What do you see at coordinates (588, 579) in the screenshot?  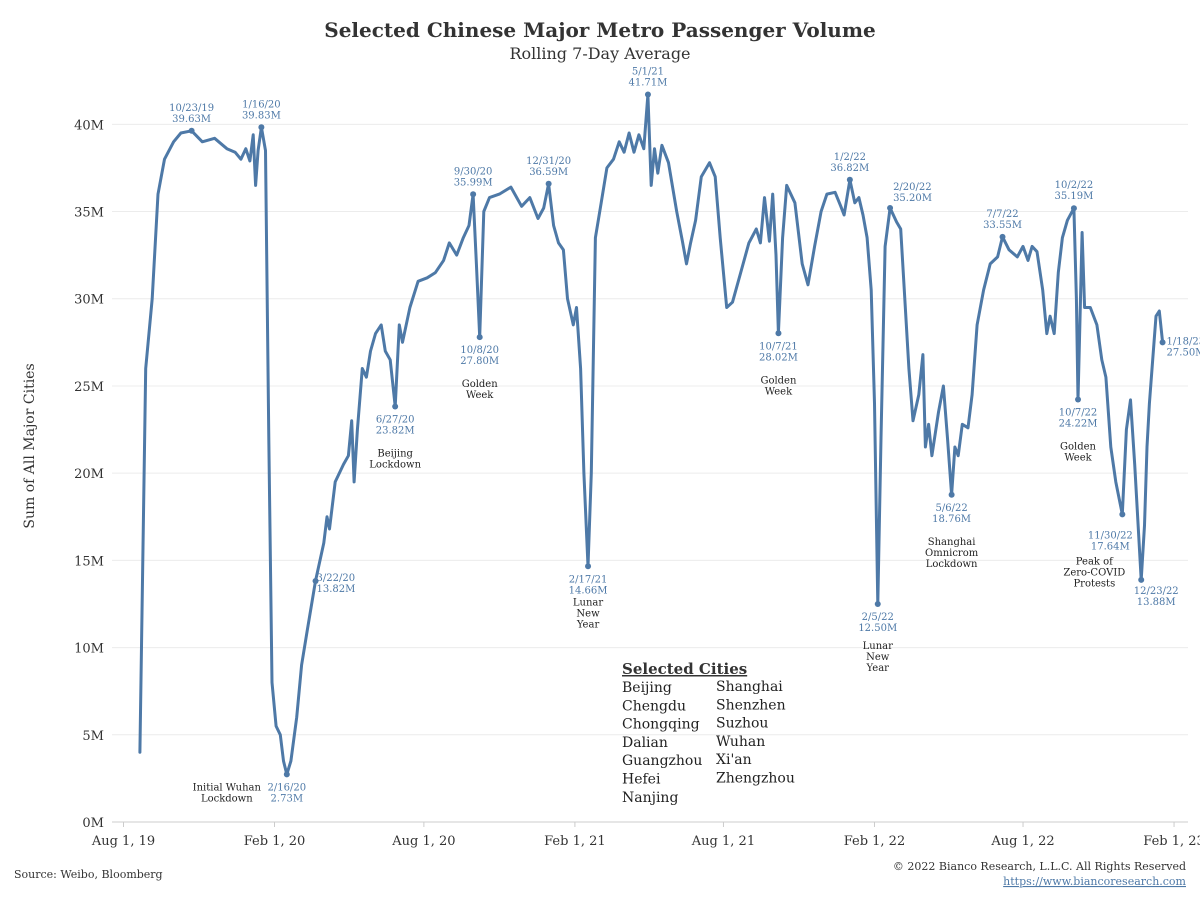 I see `annotation-value: 2/17/21` at bounding box center [588, 579].